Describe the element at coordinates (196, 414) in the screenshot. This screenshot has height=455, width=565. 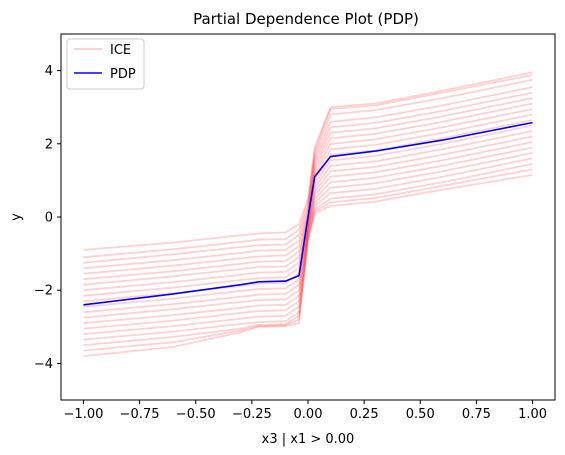
I see `x-tick-label: −0.50` at that location.